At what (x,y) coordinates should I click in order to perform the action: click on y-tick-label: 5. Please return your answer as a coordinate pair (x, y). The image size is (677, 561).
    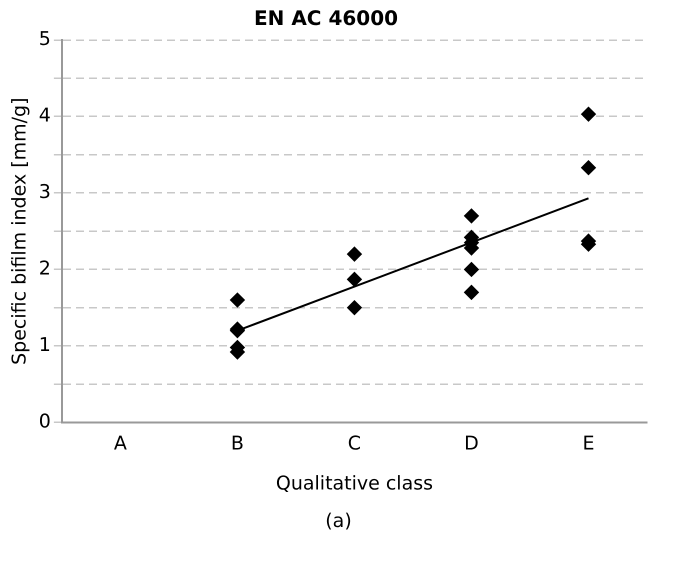
    Looking at the image, I should click on (44, 39).